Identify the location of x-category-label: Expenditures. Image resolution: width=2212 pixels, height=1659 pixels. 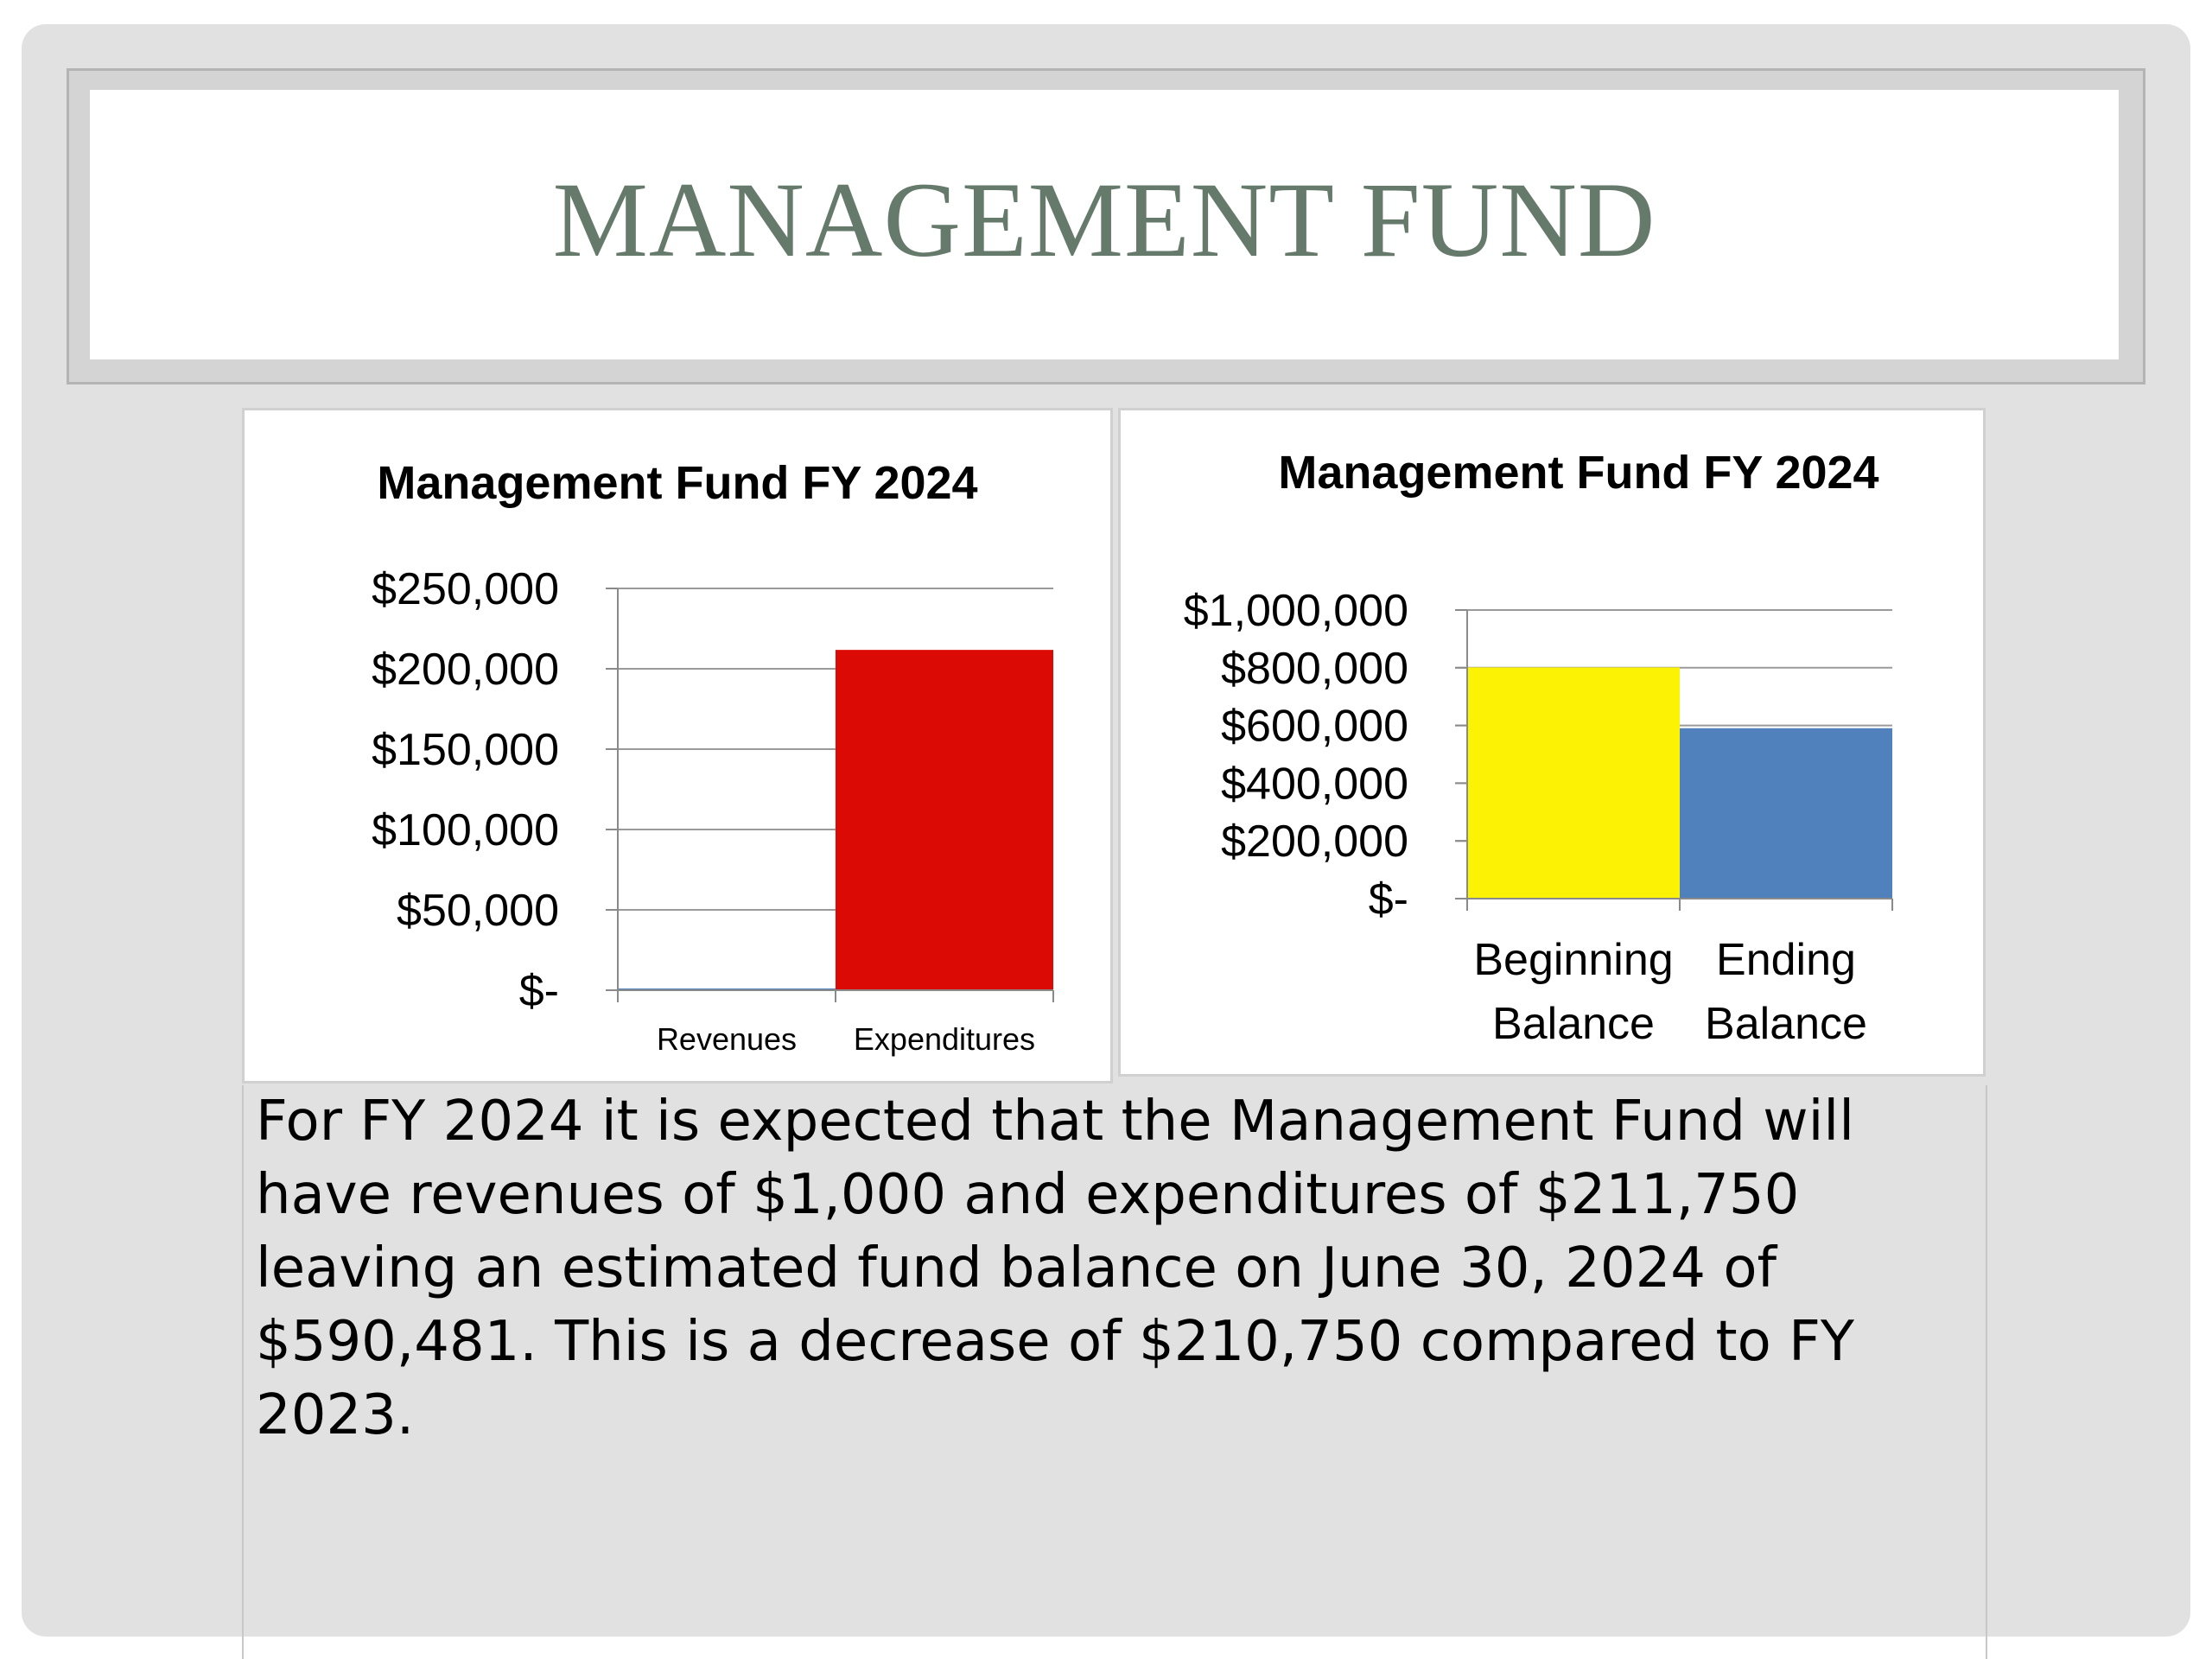
(944, 1039).